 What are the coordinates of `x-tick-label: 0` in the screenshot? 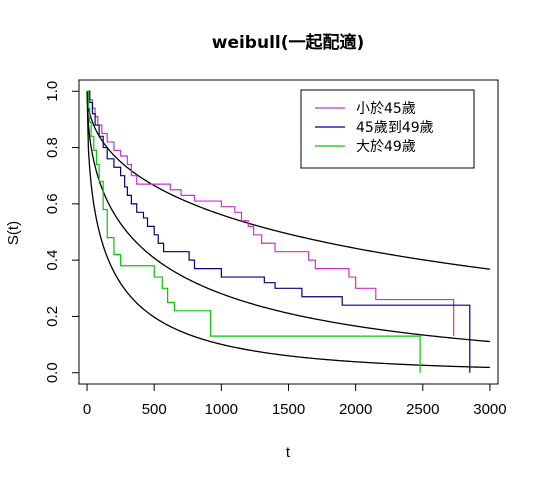 It's located at (87, 409).